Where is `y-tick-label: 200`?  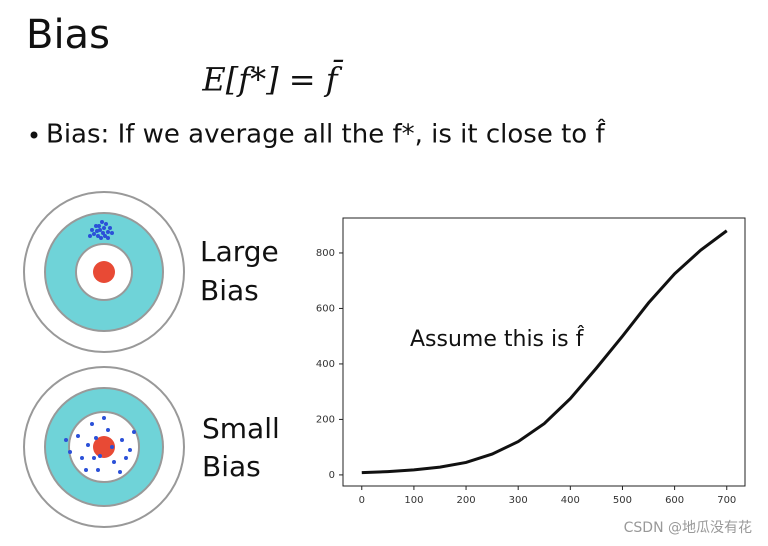 y-tick-label: 200 is located at coordinates (325, 419).